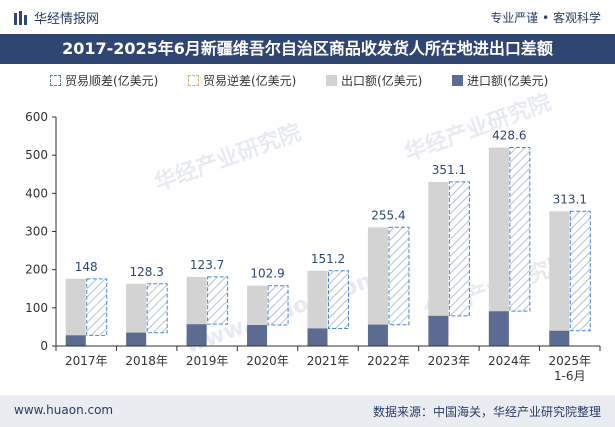  I want to click on y-tick-label: 400, so click(36, 193).